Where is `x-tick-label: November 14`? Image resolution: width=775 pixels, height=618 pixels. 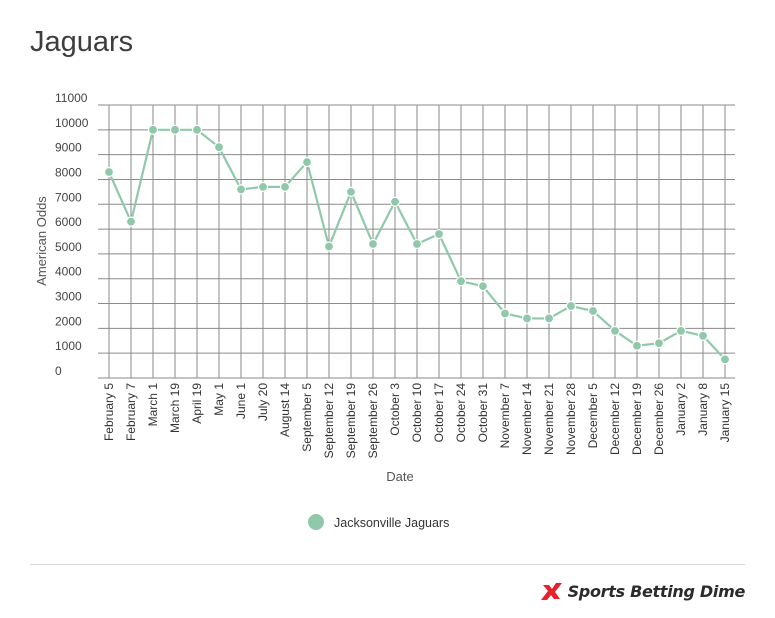 x-tick-label: November 14 is located at coordinates (527, 419).